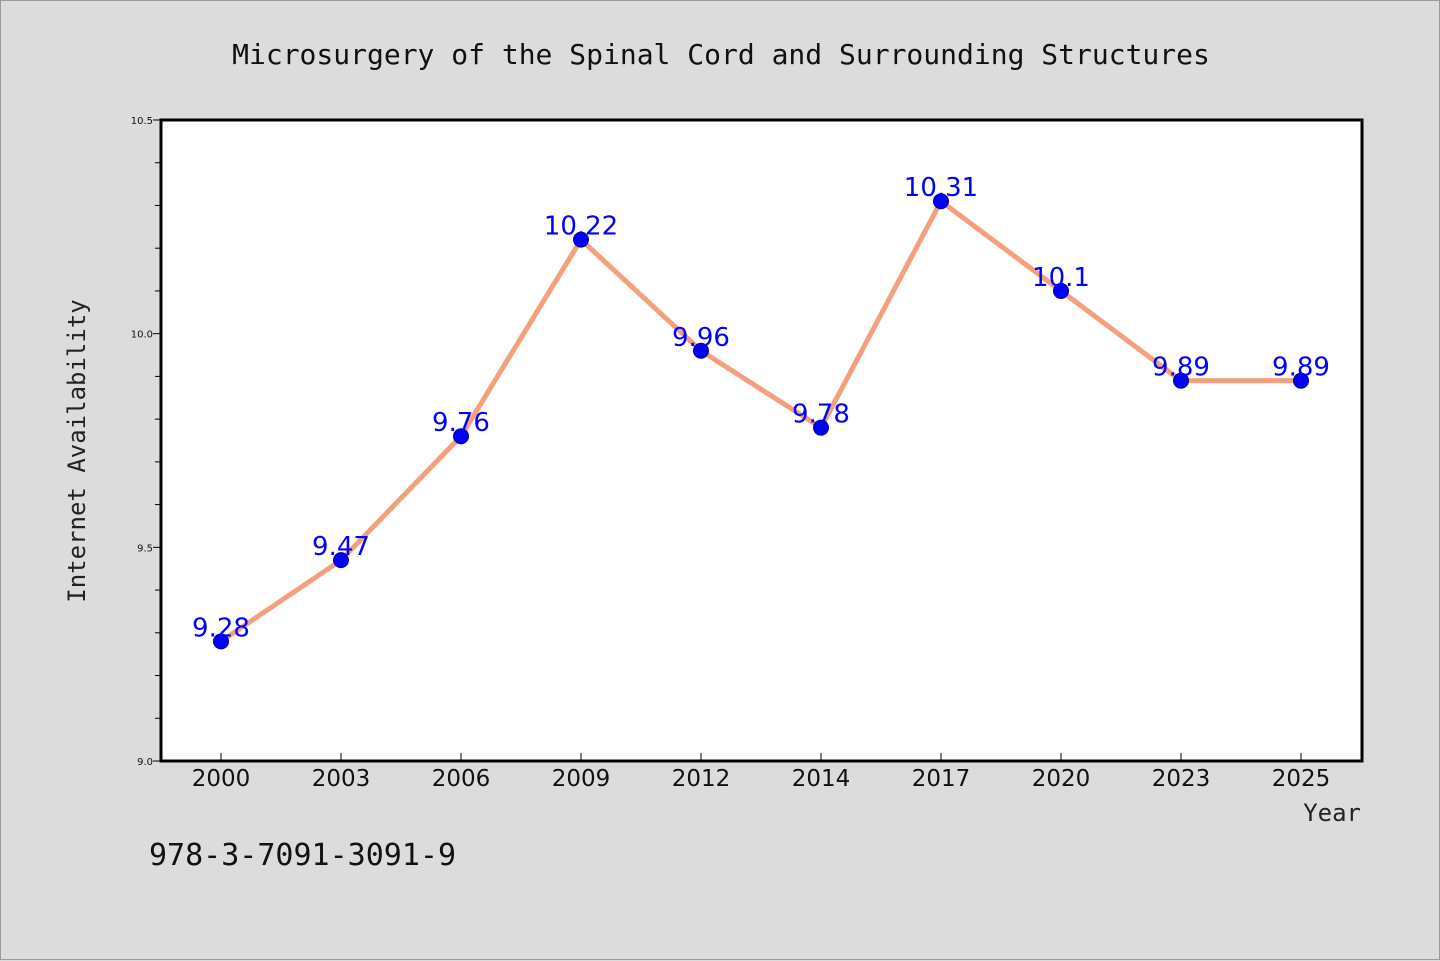 Image resolution: width=1440 pixels, height=961 pixels. I want to click on data-label: 10.1, so click(1061, 278).